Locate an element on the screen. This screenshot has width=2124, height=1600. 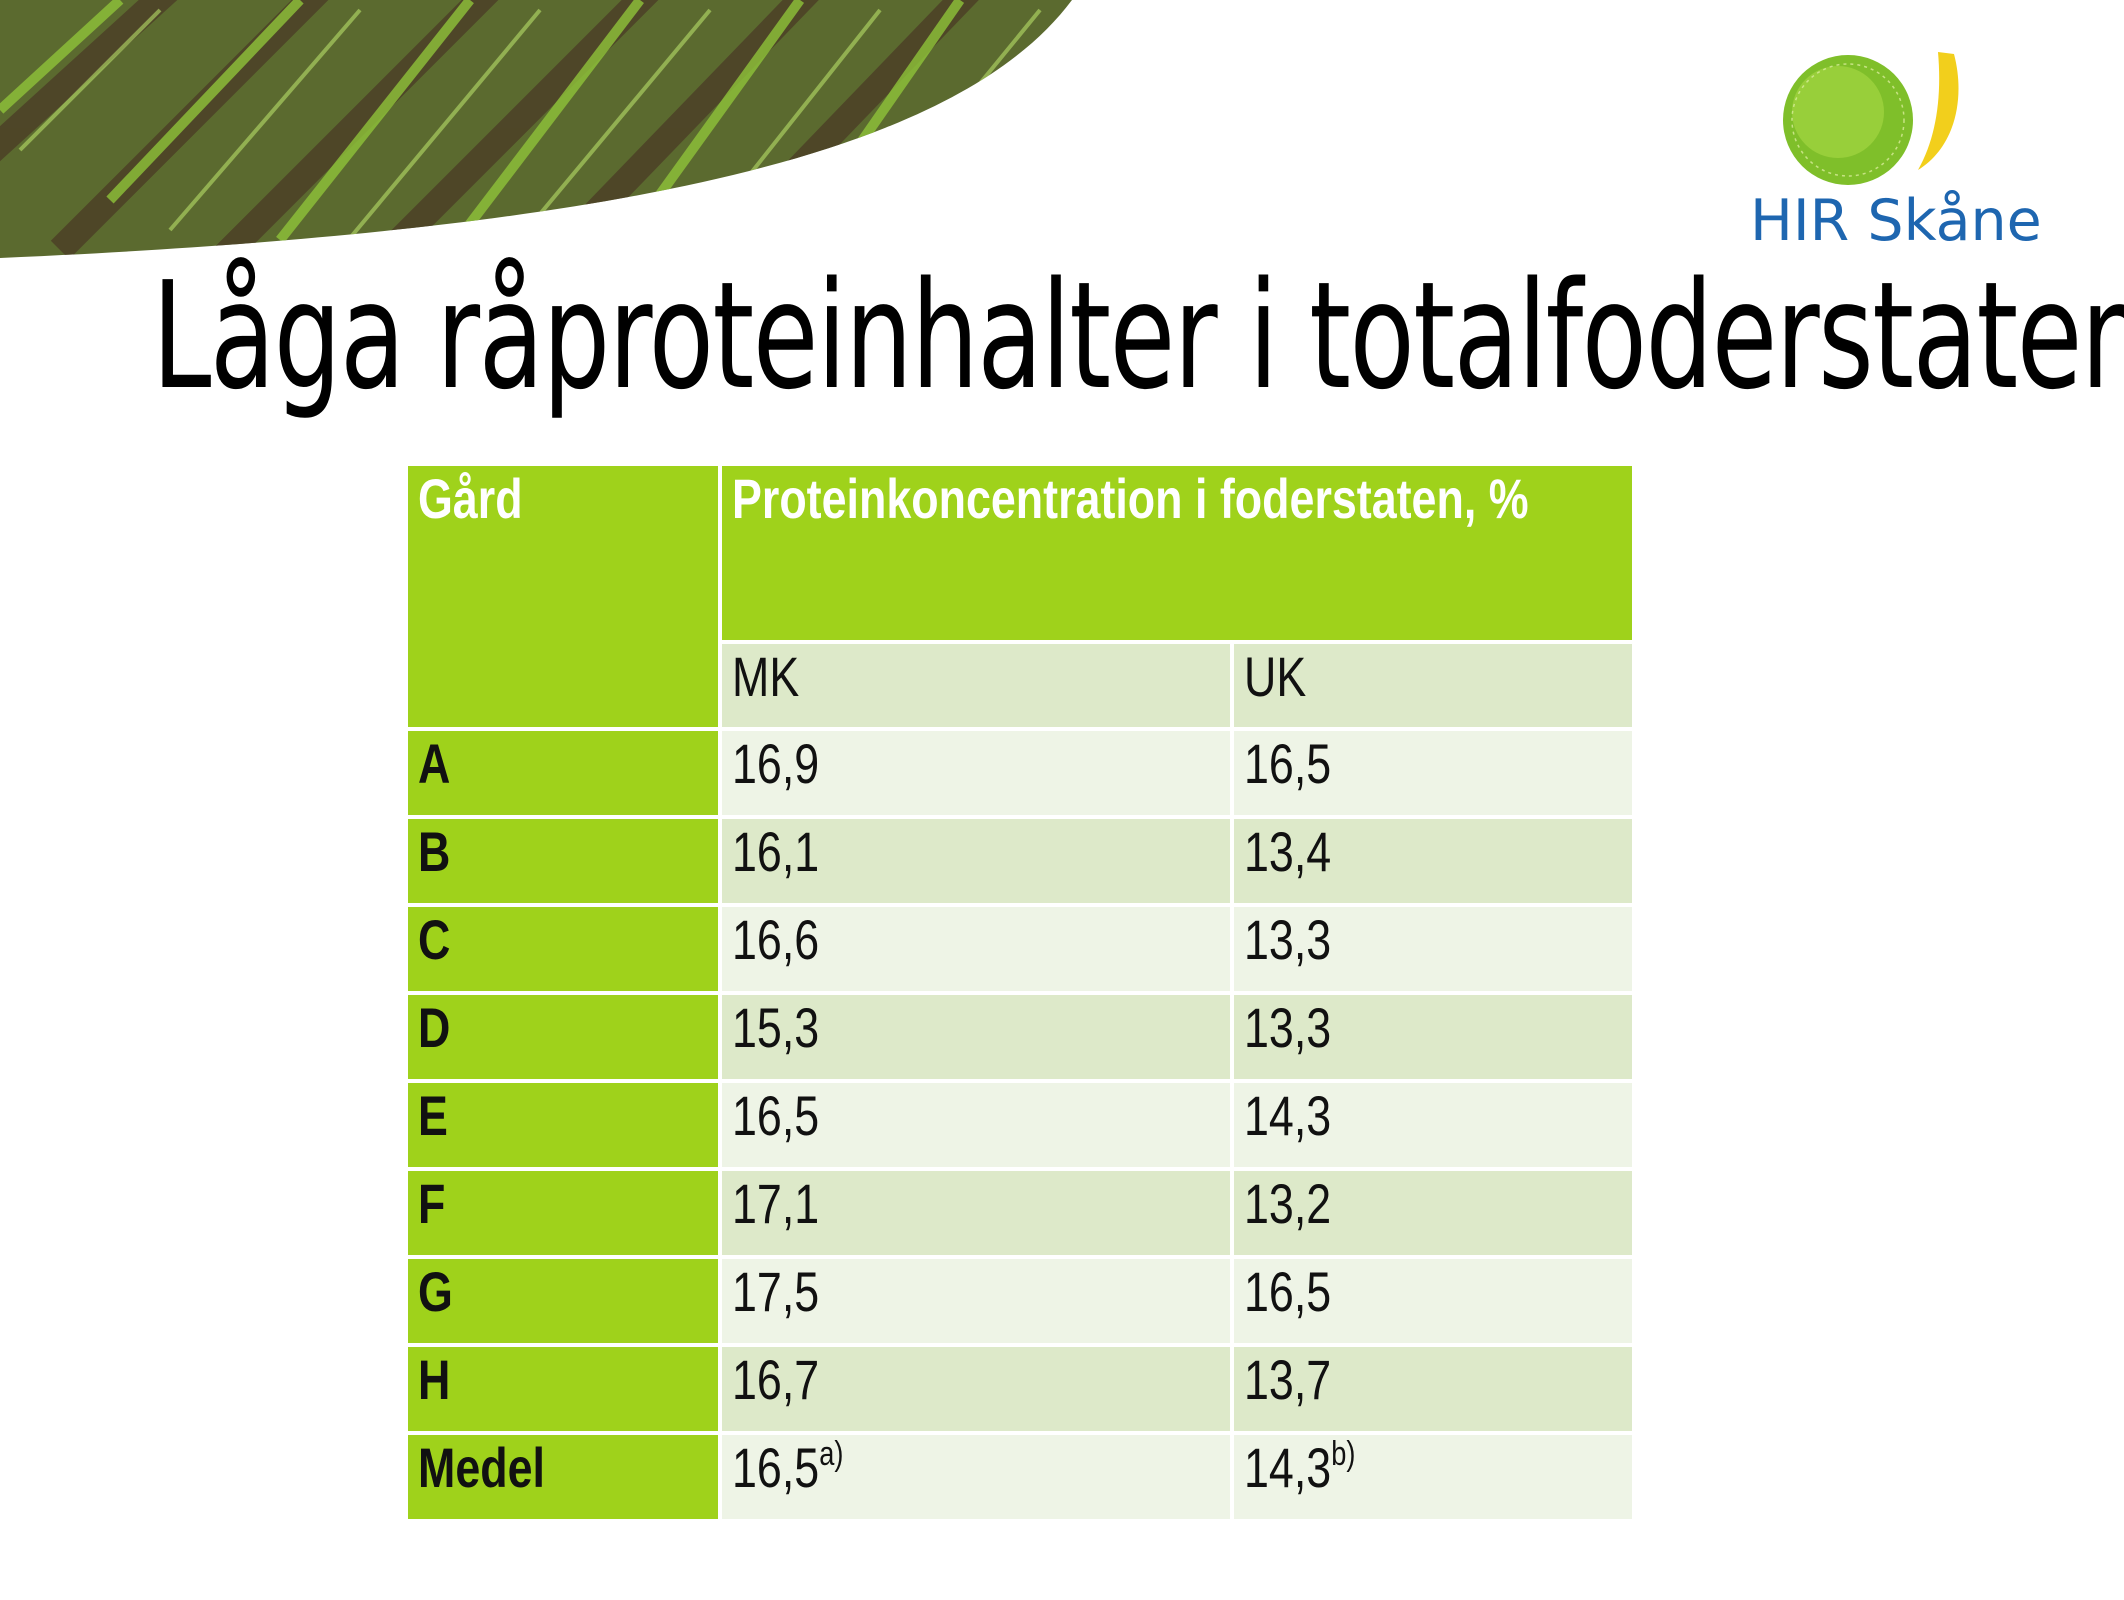
uk-mean-value: 14,3b) is located at coordinates (1433, 1477).